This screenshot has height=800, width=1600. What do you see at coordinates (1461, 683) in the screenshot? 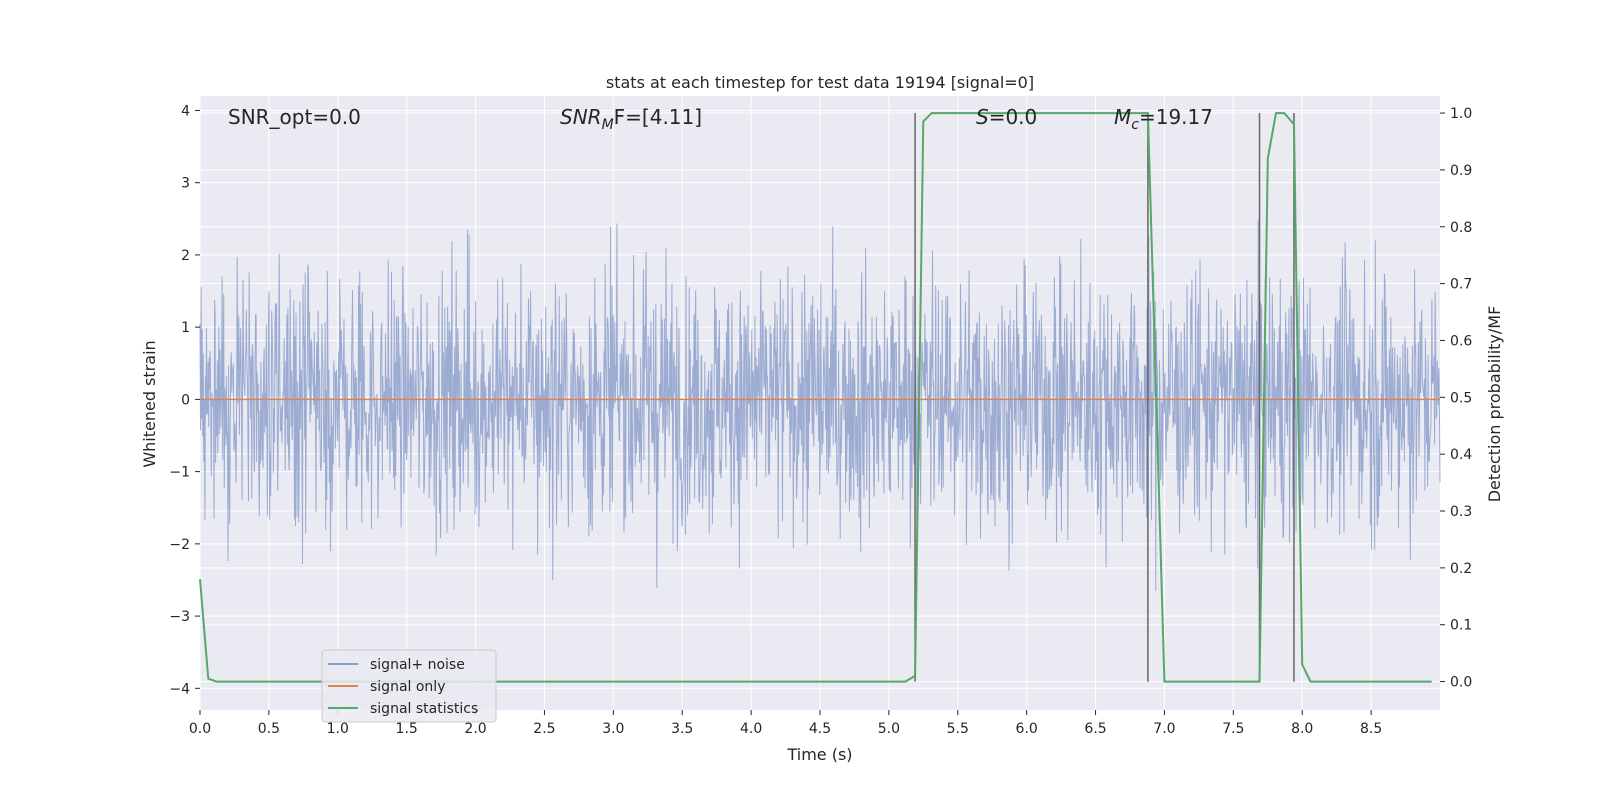
I see `y-right-tick-label: 0.0` at bounding box center [1461, 683].